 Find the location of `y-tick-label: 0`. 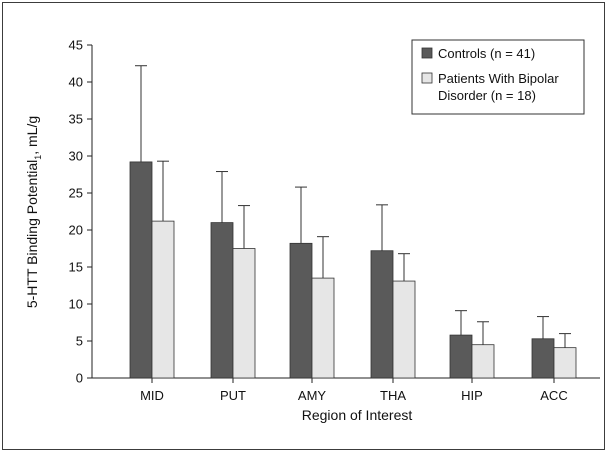

y-tick-label: 0 is located at coordinates (79, 378).